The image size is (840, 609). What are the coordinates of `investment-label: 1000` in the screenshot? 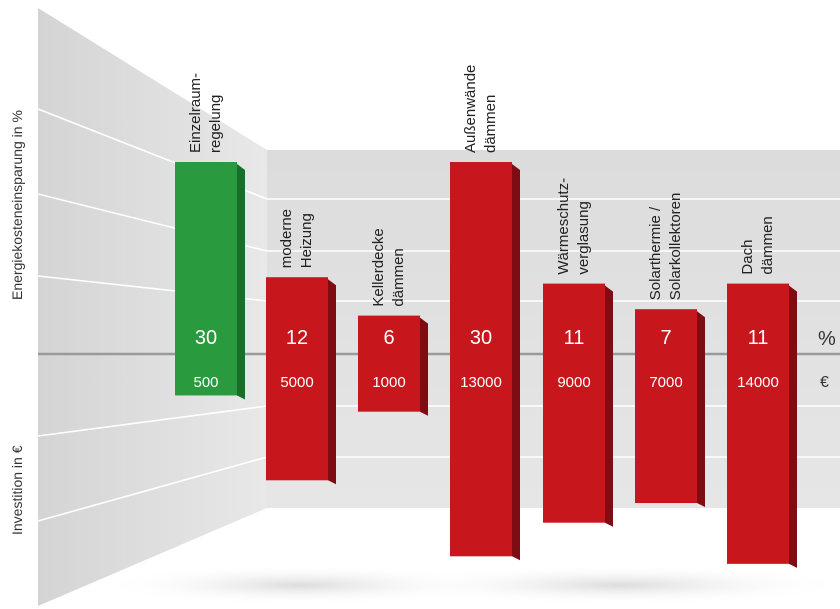 It's located at (388, 382).